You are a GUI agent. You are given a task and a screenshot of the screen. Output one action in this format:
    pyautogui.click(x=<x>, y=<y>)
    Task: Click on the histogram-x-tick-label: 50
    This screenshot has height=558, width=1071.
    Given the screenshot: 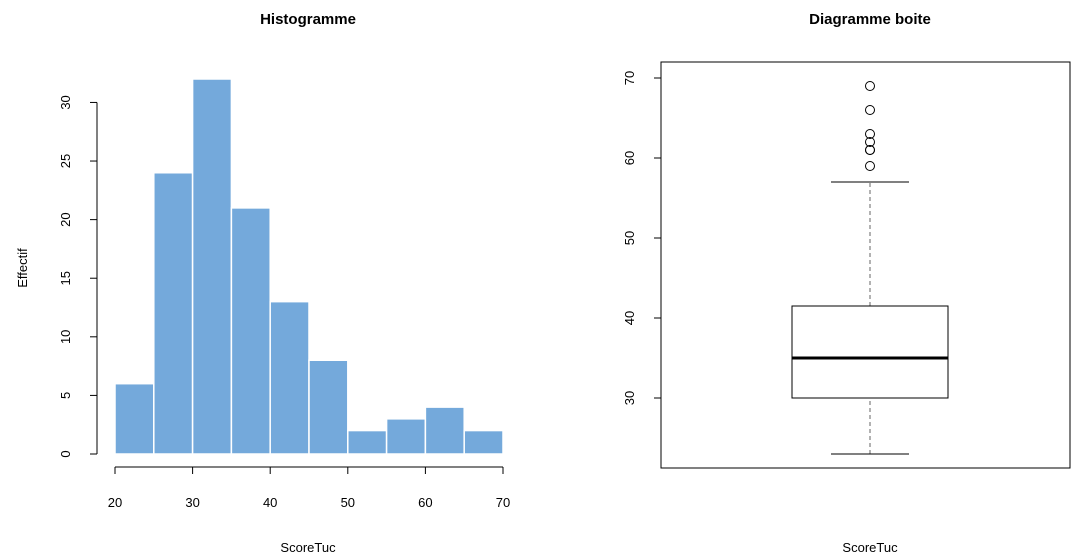 What is the action you would take?
    pyautogui.click(x=348, y=502)
    